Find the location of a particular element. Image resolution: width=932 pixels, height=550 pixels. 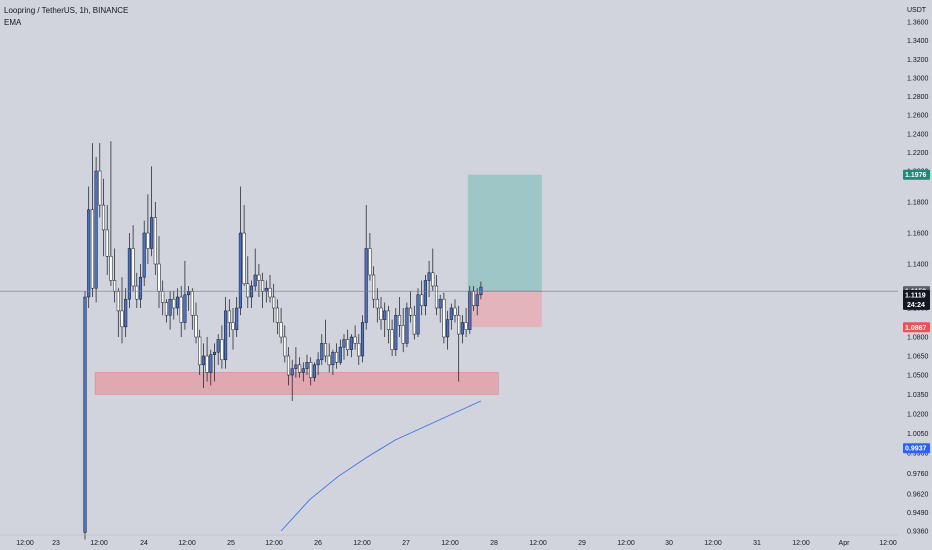

price-axis-bg is located at coordinates (915, 275).